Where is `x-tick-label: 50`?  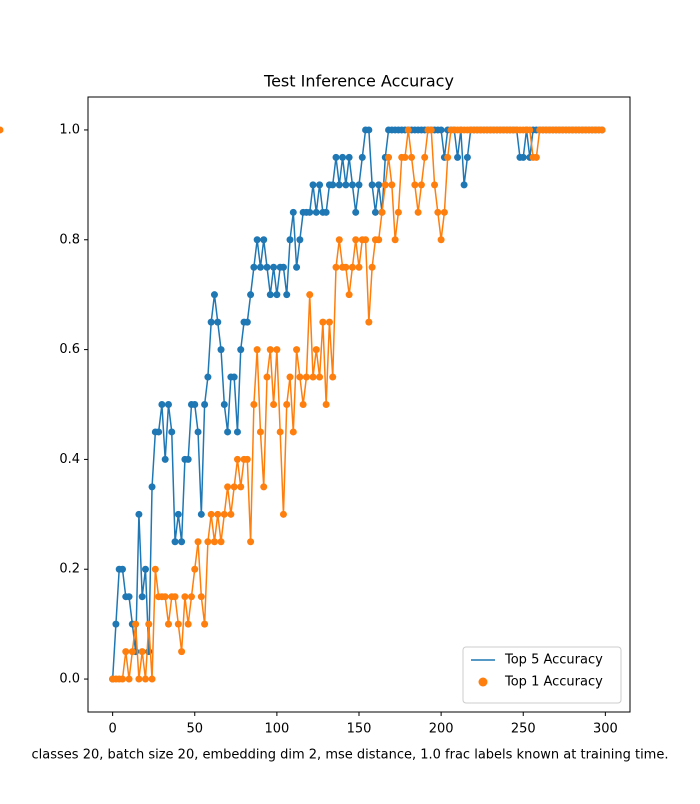
x-tick-label: 50 is located at coordinates (194, 729).